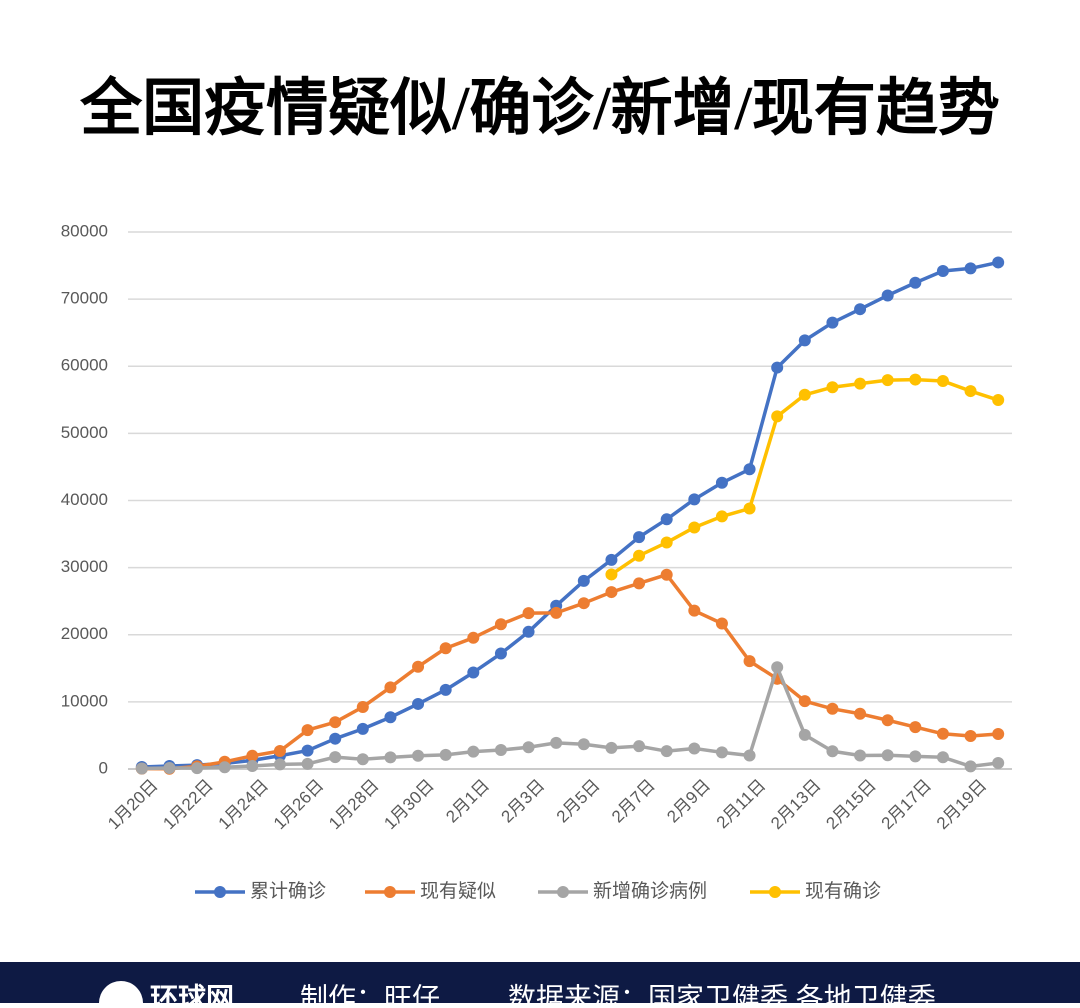  Describe the element at coordinates (354, 805) in the screenshot. I see `x-tick-label: 1月28日` at that location.